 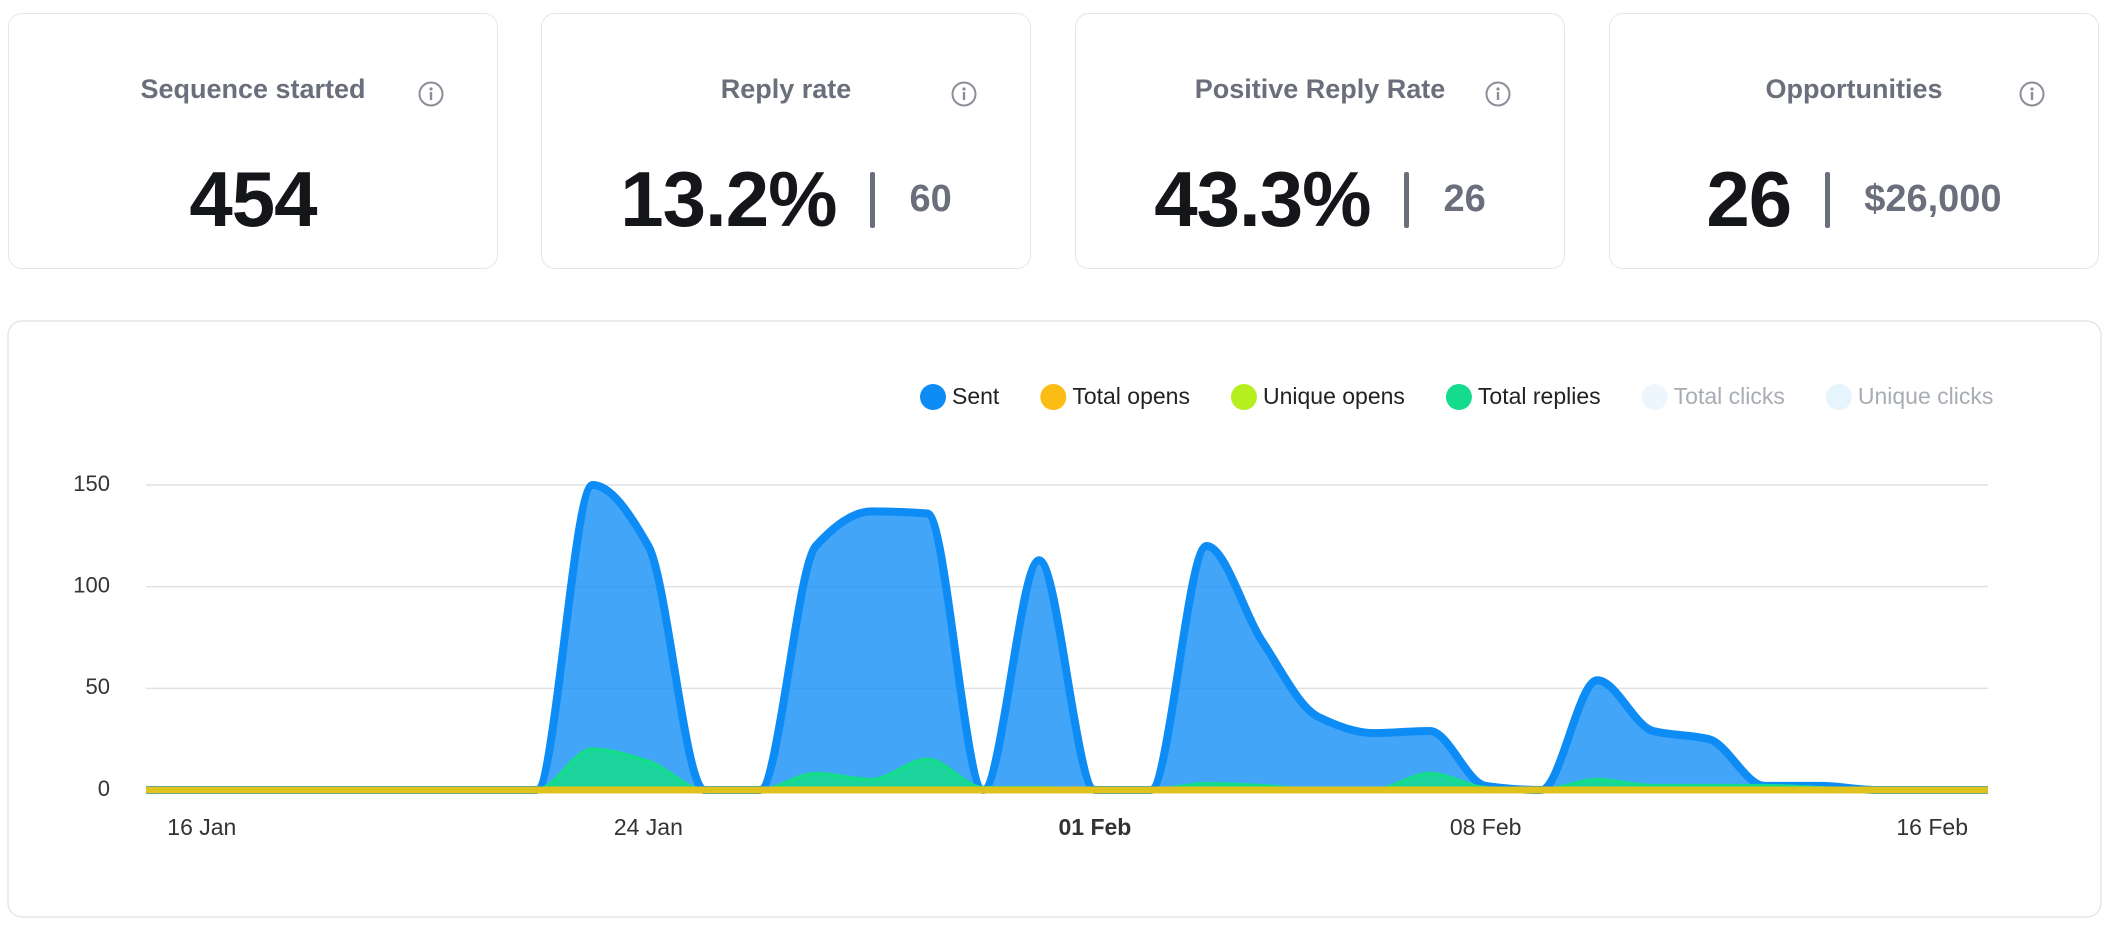 I want to click on y-tick-label: 0, so click(x=104, y=788).